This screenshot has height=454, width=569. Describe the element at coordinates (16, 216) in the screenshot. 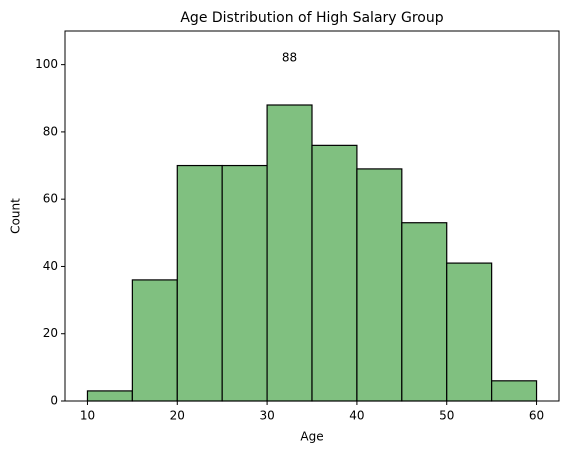

I see `y-axis-label: Count` at that location.